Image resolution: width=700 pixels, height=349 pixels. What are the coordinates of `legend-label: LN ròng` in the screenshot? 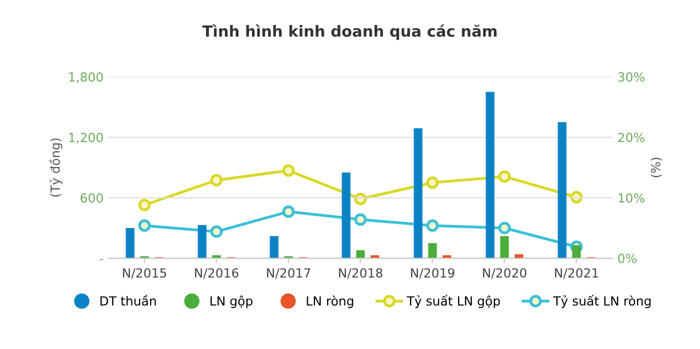 It's located at (330, 301).